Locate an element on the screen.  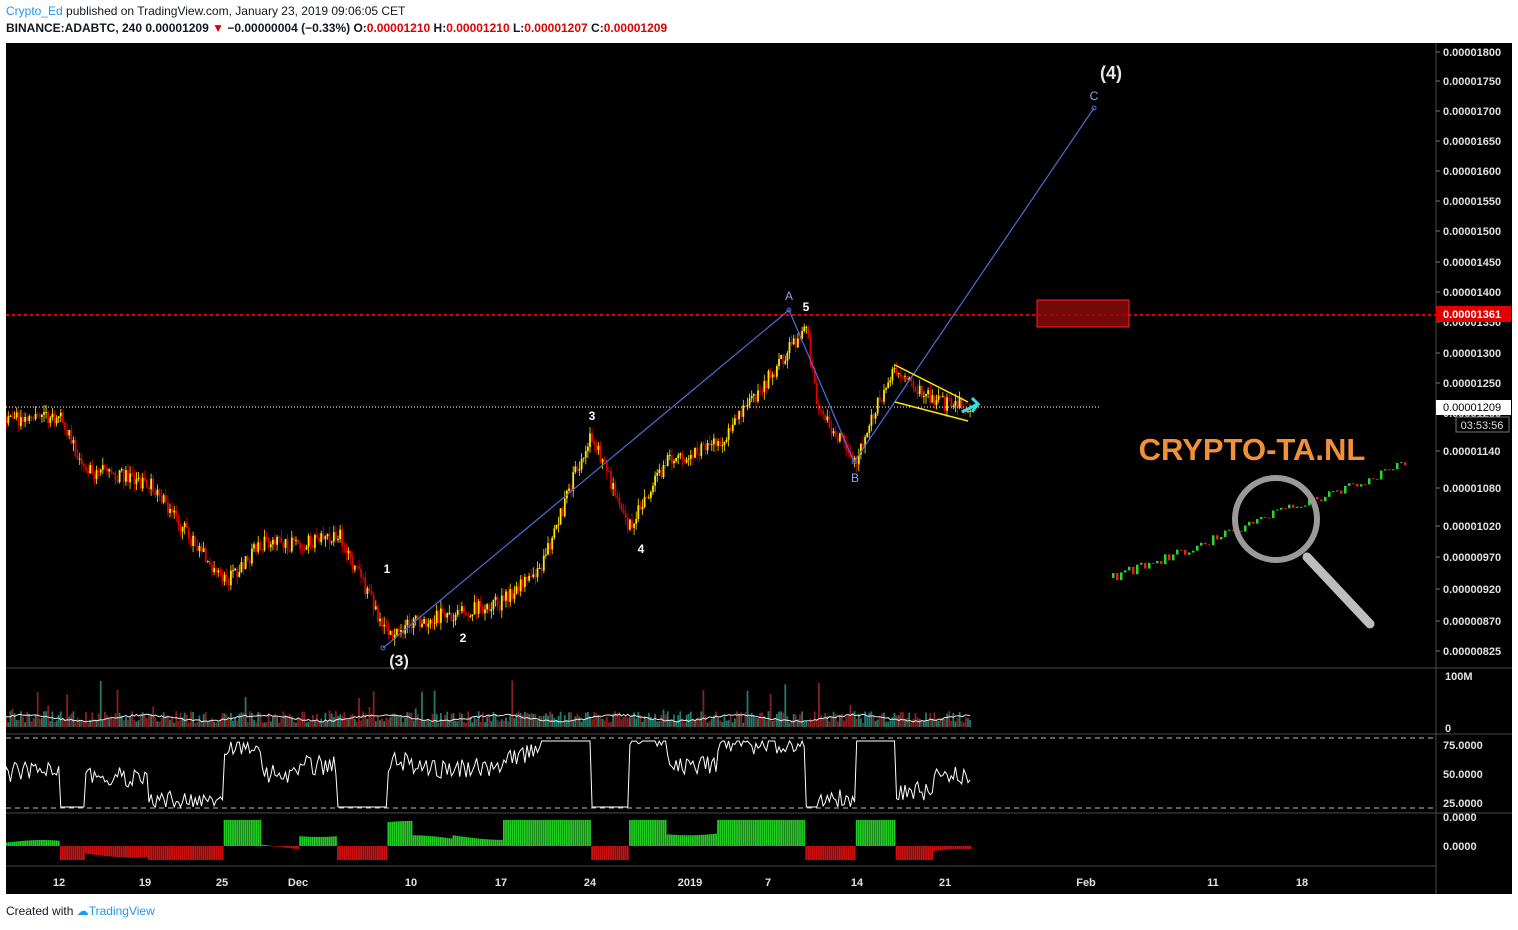
time-axis: 12 19 25 Dec 10 17 24 2019 7 14 21 Feb 11 18 is located at coordinates (680, 883).